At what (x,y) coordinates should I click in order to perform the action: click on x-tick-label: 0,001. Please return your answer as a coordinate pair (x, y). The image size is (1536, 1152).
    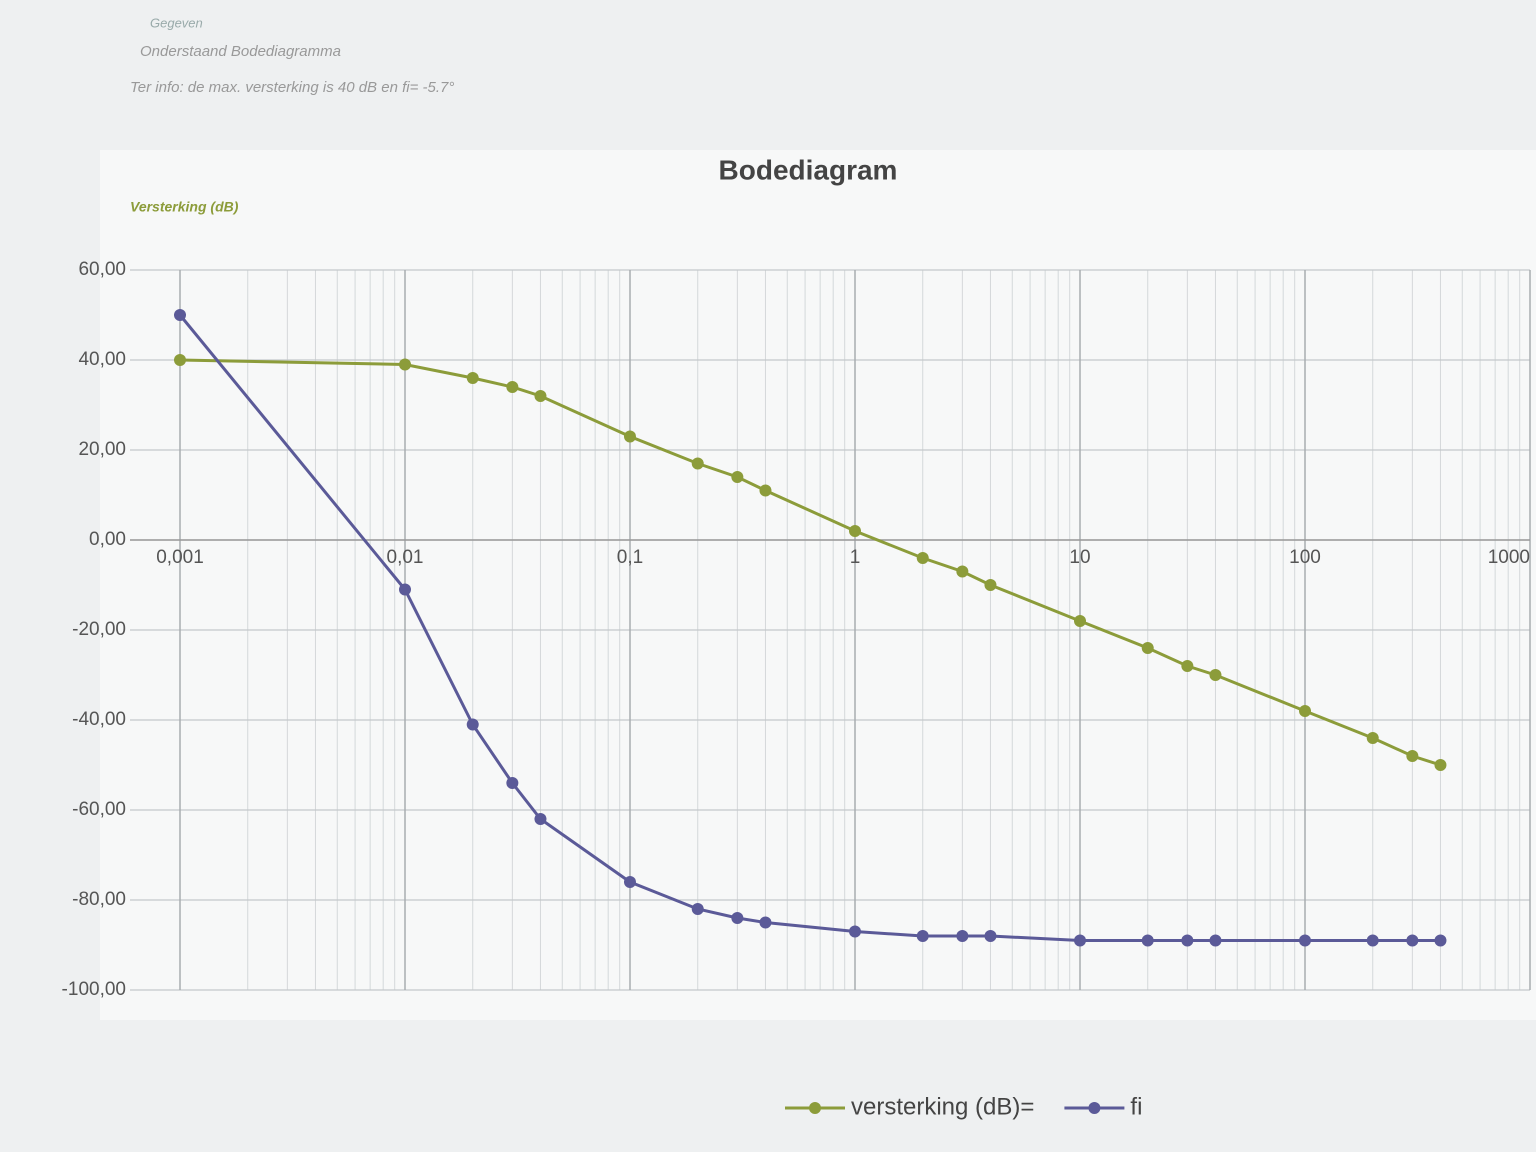
    Looking at the image, I should click on (180, 557).